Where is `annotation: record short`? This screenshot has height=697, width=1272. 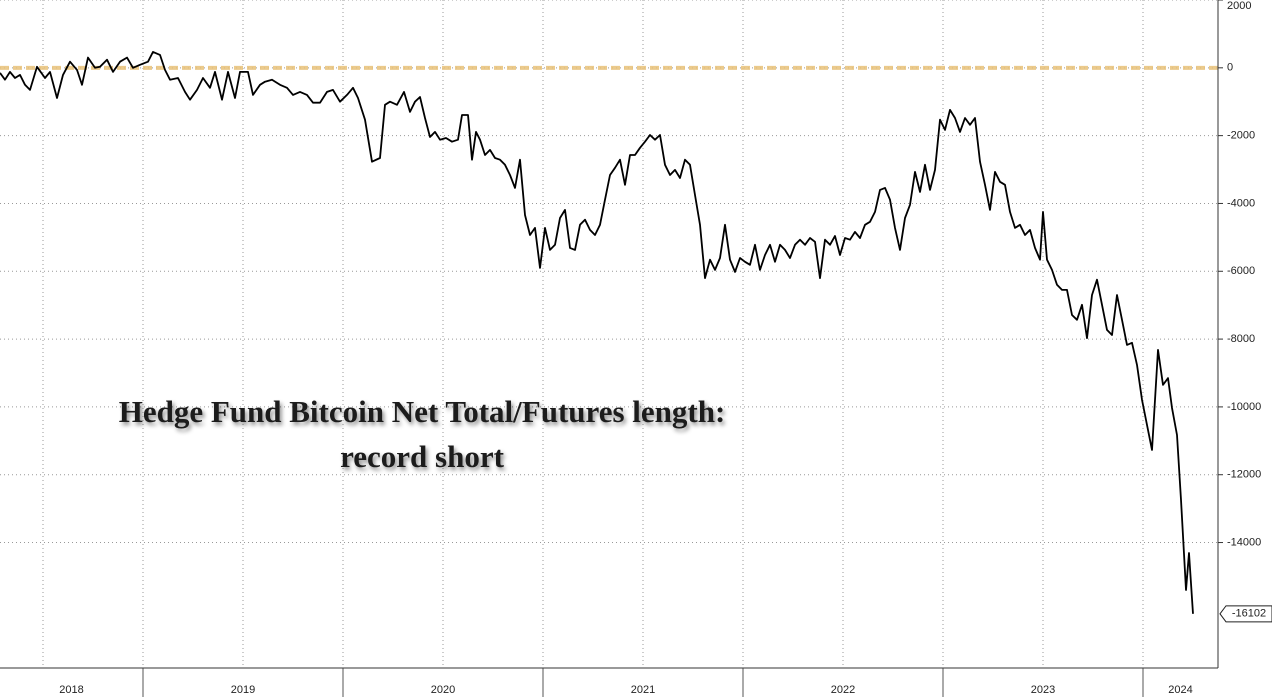 annotation: record short is located at coordinates (422, 456).